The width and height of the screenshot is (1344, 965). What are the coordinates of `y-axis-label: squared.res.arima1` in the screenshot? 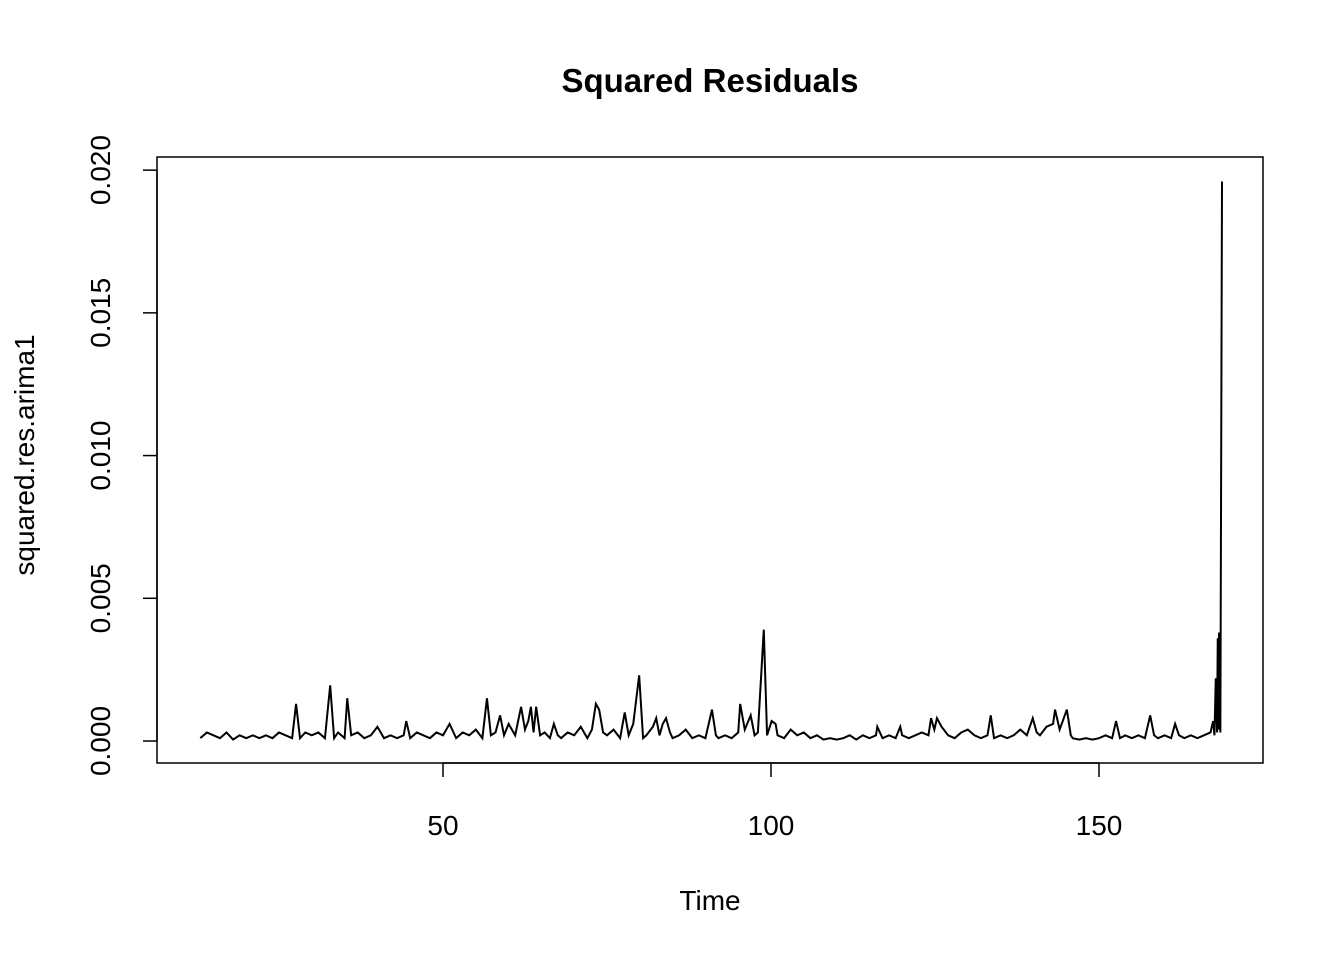 It's located at (24, 454).